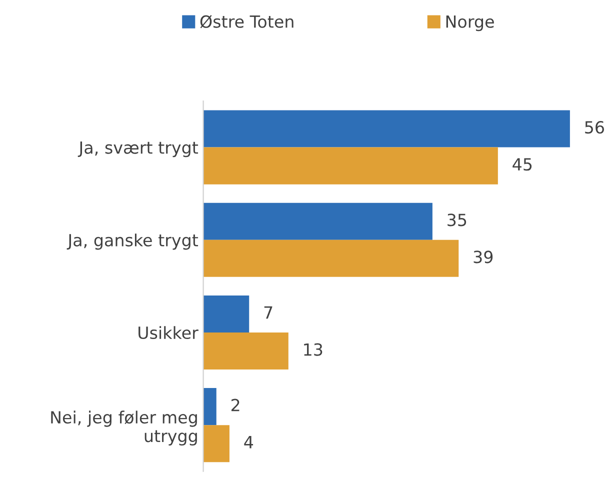 The image size is (616, 481). Describe the element at coordinates (138, 149) in the screenshot. I see `y-tick-label: Ja, svært trygt` at that location.